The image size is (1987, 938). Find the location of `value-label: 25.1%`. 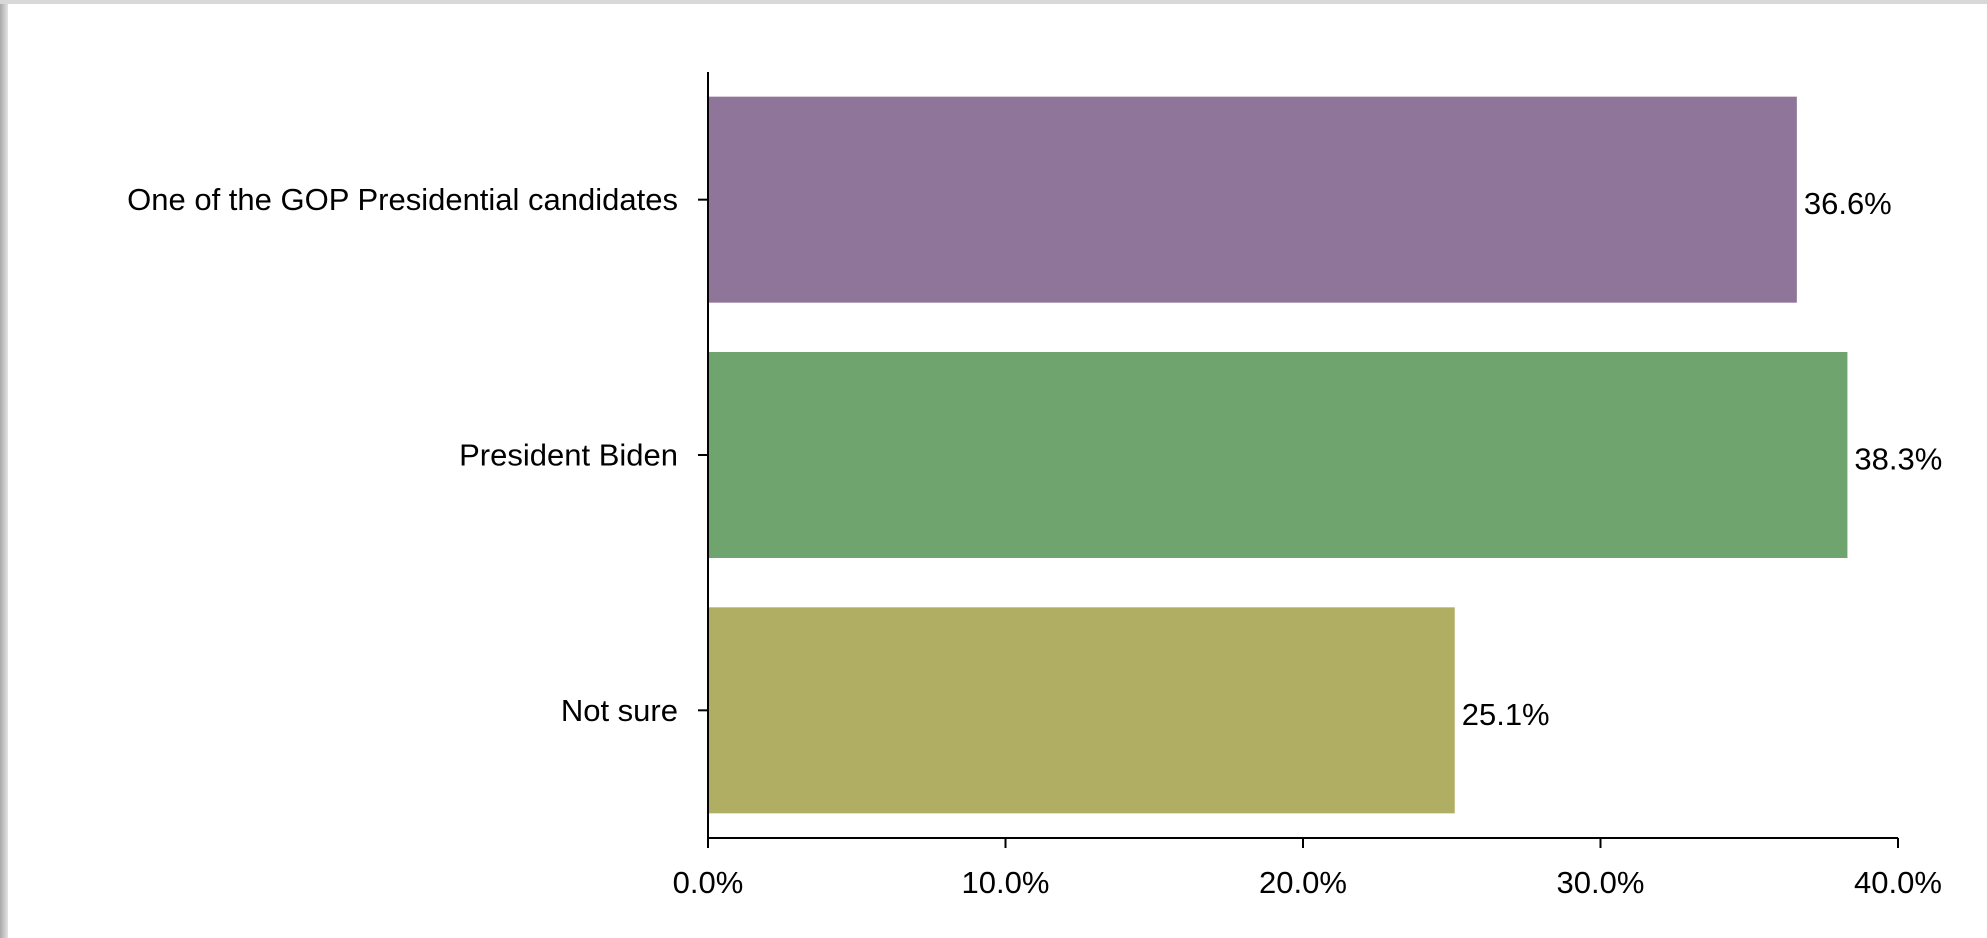

value-label: 25.1% is located at coordinates (1506, 714).